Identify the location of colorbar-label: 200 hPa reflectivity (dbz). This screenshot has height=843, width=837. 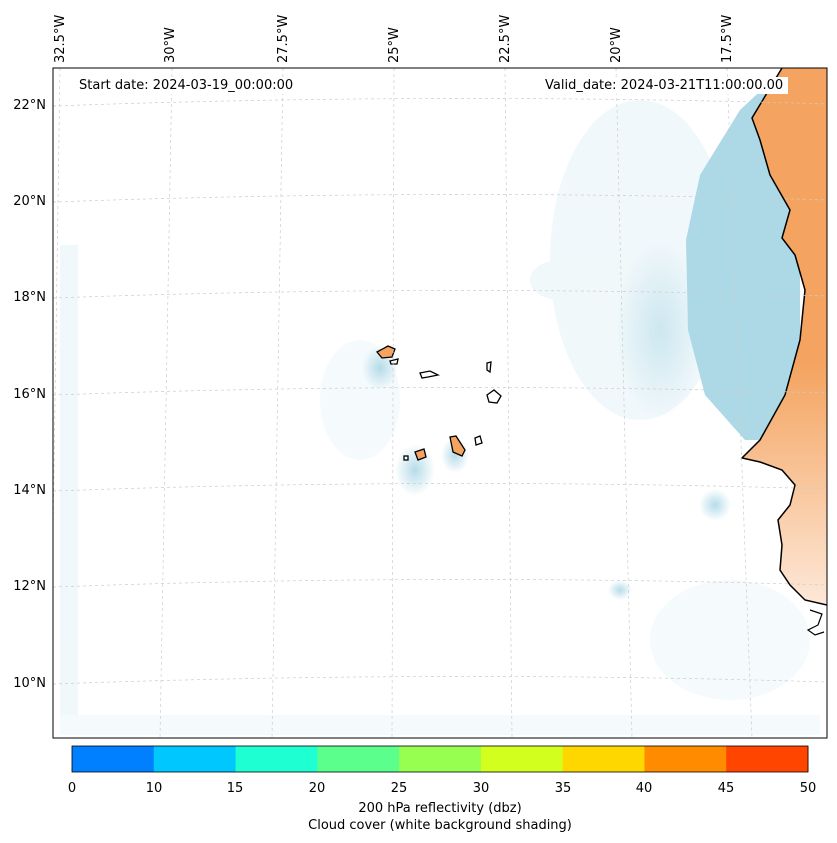
(440, 808).